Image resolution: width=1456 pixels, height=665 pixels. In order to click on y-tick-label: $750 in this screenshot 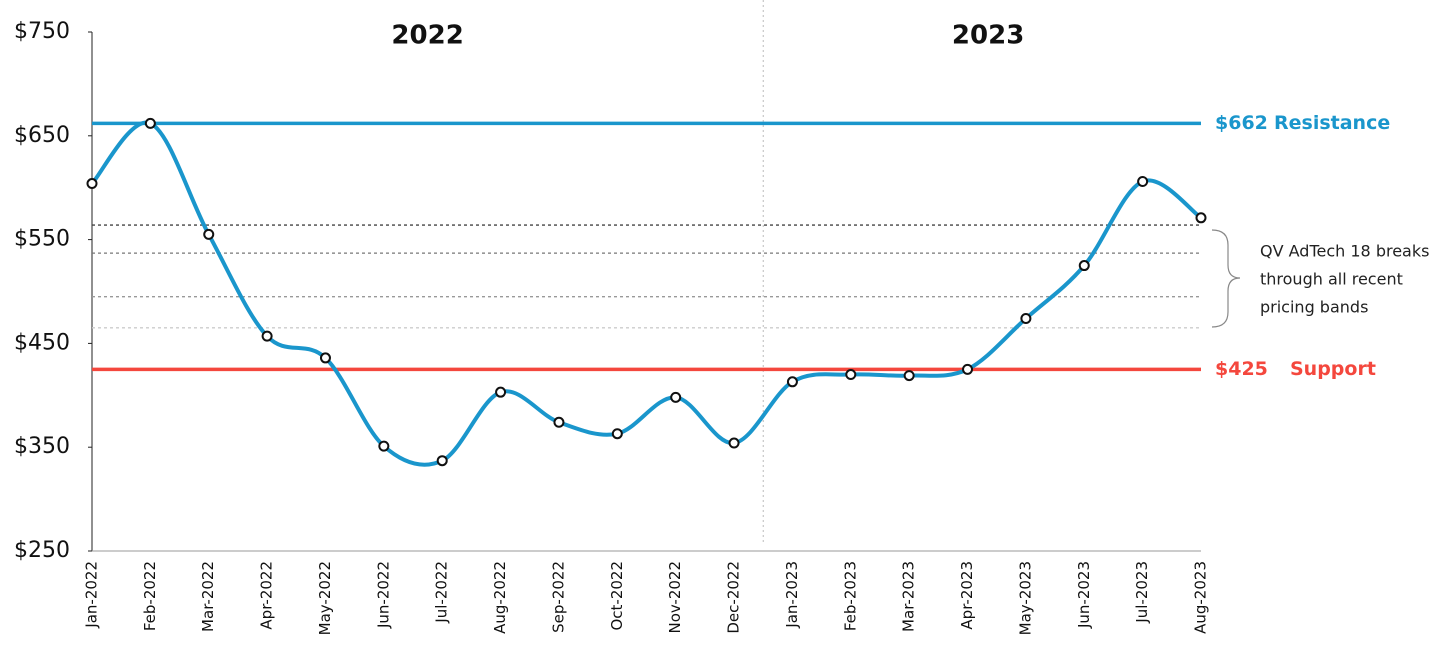, I will do `click(42, 31)`.